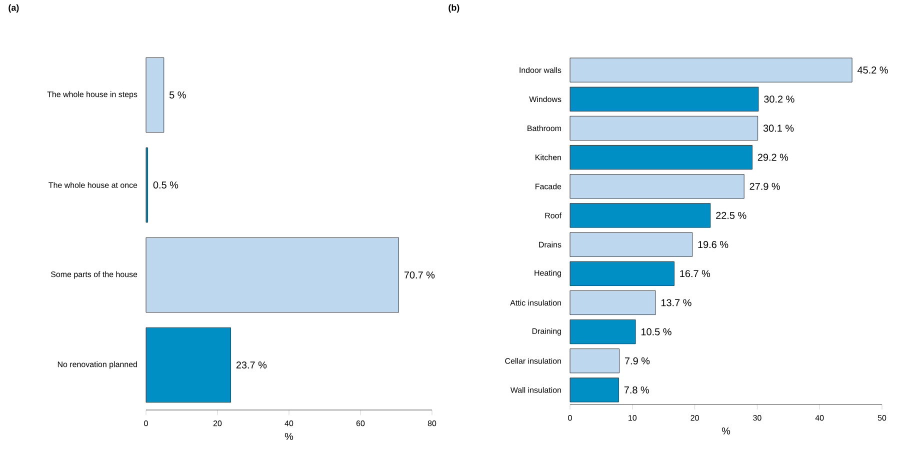 This screenshot has width=909, height=468. I want to click on data-label: 10.5 %, so click(656, 332).